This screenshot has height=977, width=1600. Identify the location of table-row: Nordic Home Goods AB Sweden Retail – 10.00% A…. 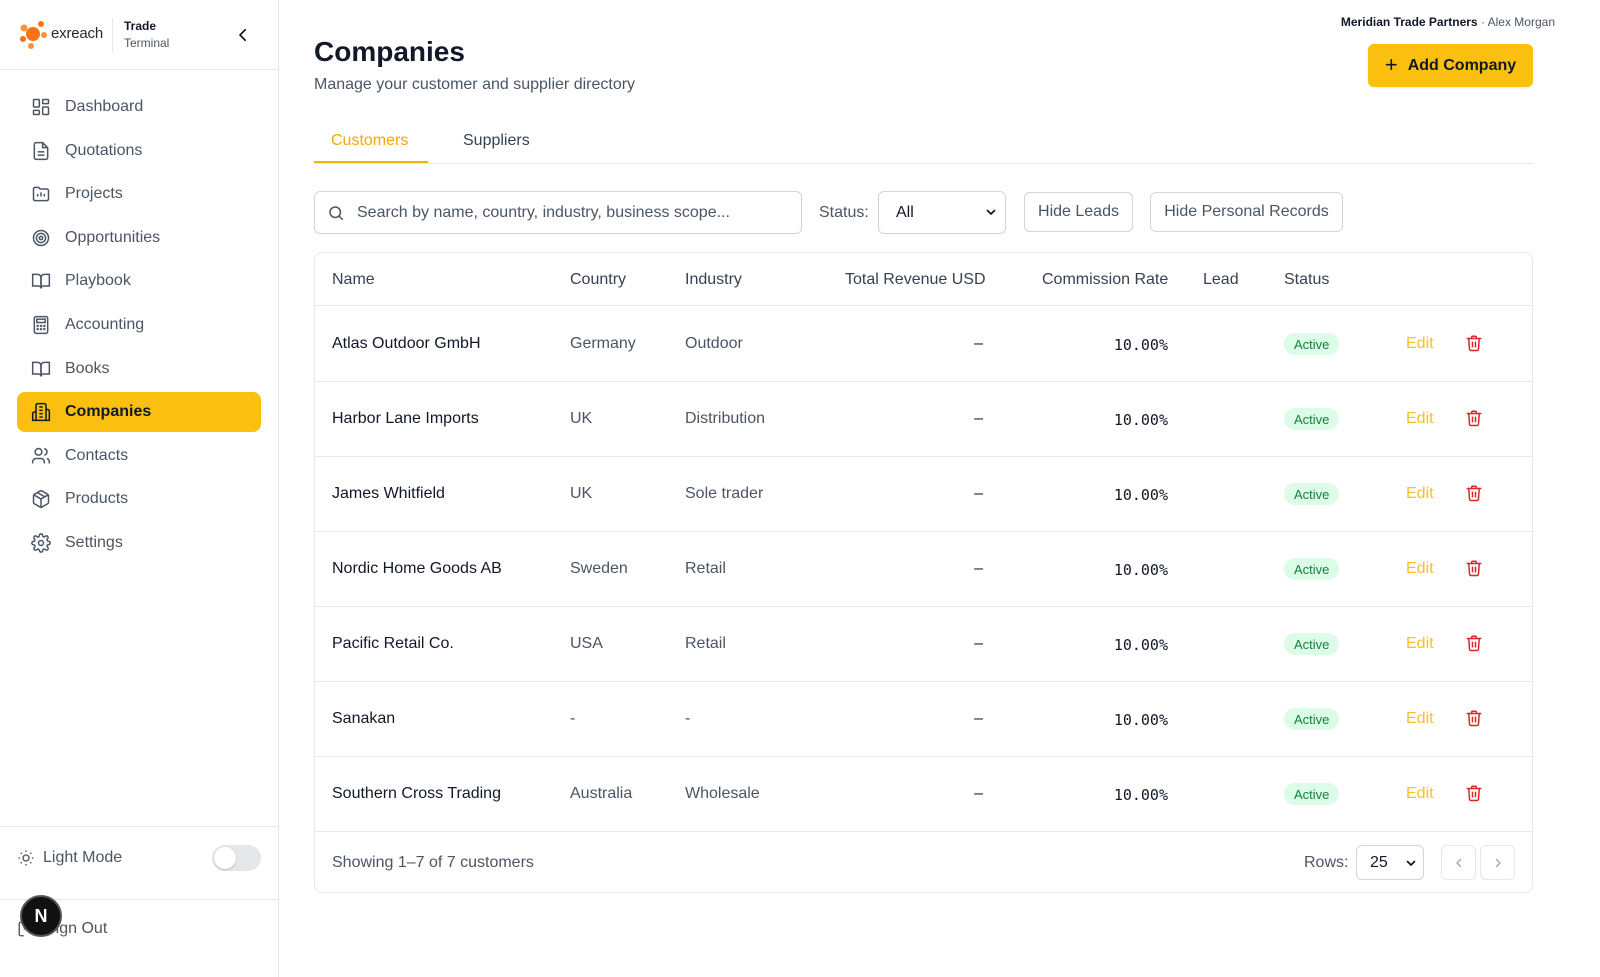
(923, 569).